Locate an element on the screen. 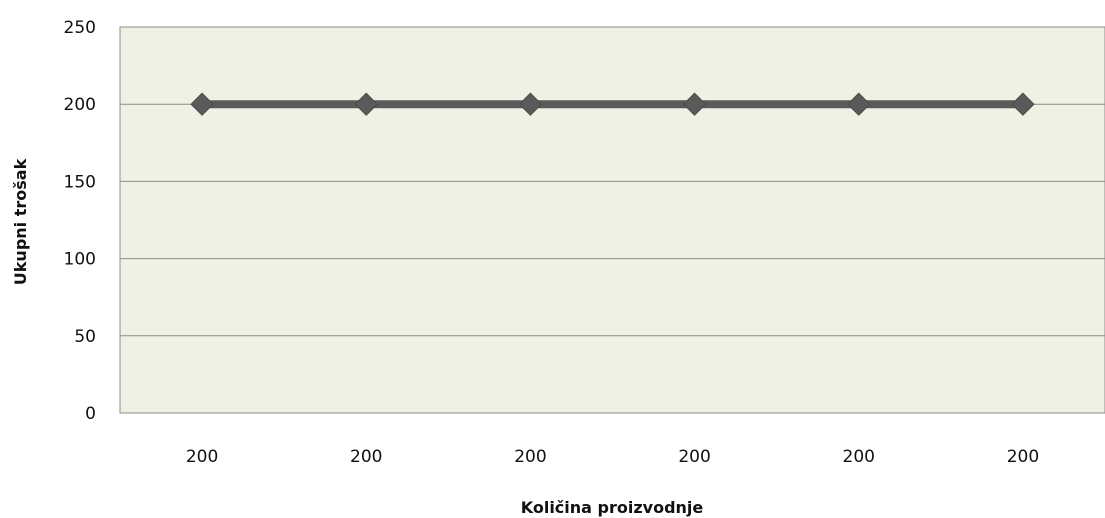 This screenshot has height=518, width=1105. y-axis-ticks: 0 50 100 150 200 250 is located at coordinates (80, 221).